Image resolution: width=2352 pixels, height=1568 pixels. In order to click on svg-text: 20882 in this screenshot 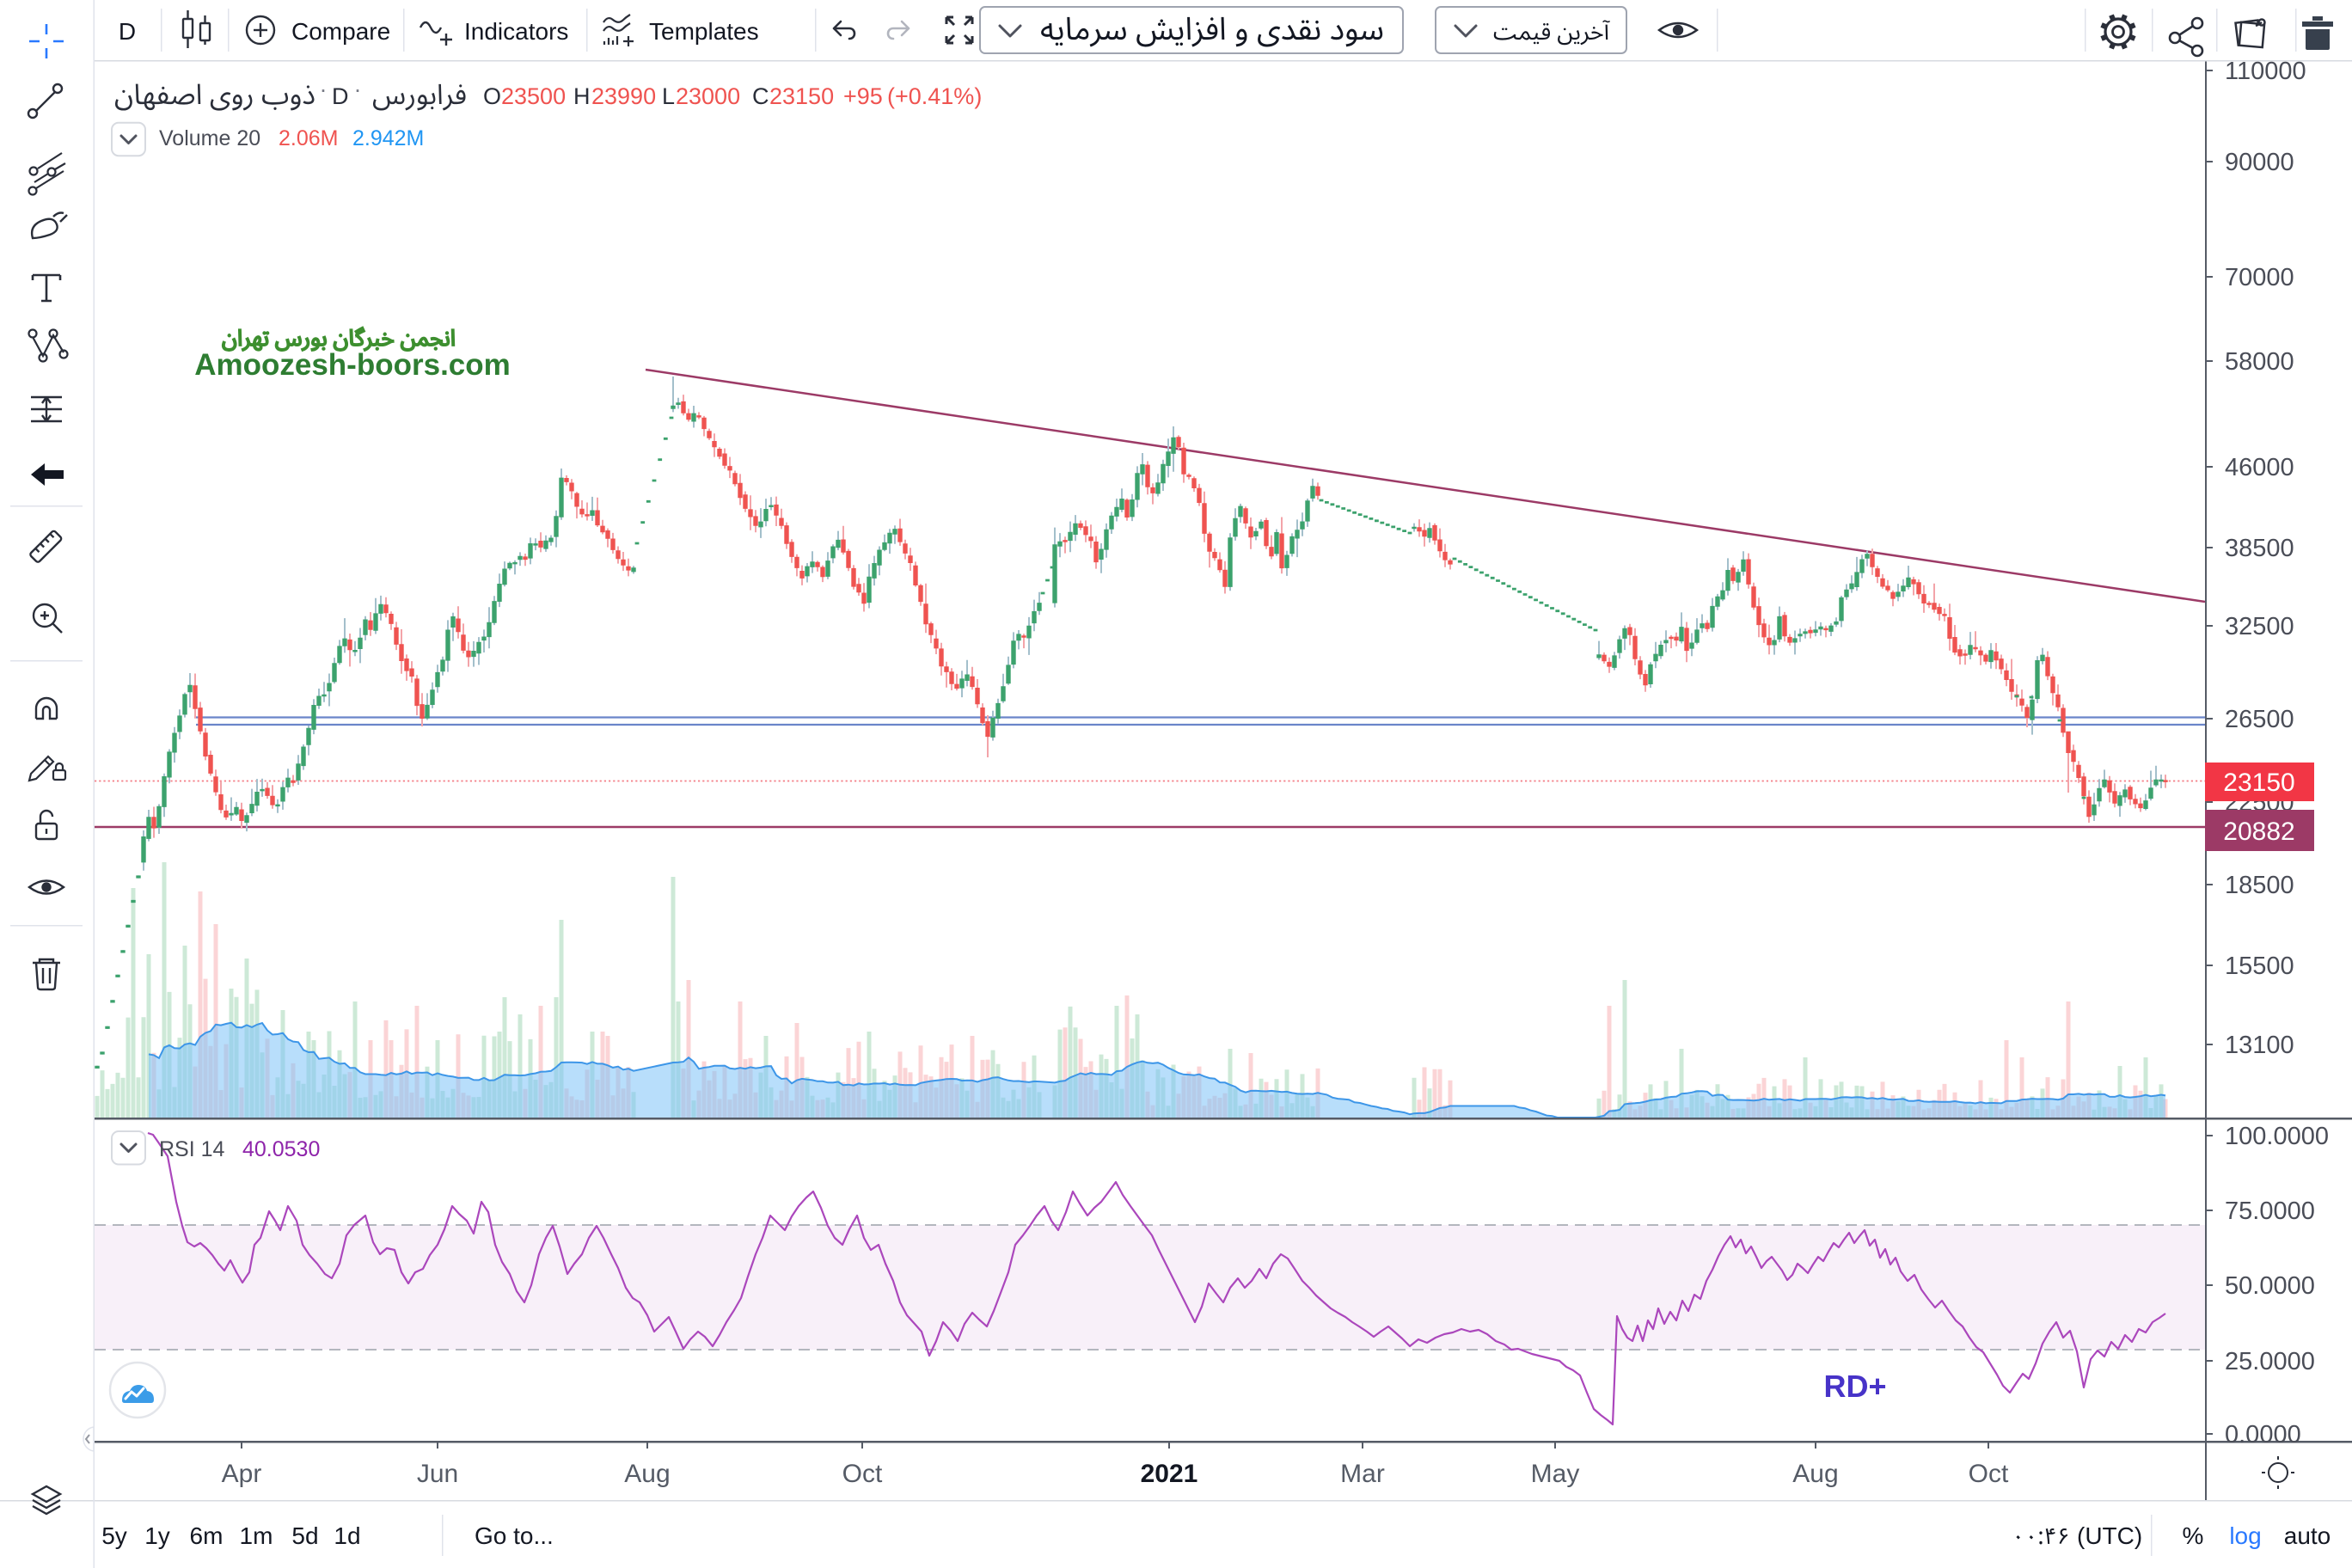, I will do `click(2258, 832)`.